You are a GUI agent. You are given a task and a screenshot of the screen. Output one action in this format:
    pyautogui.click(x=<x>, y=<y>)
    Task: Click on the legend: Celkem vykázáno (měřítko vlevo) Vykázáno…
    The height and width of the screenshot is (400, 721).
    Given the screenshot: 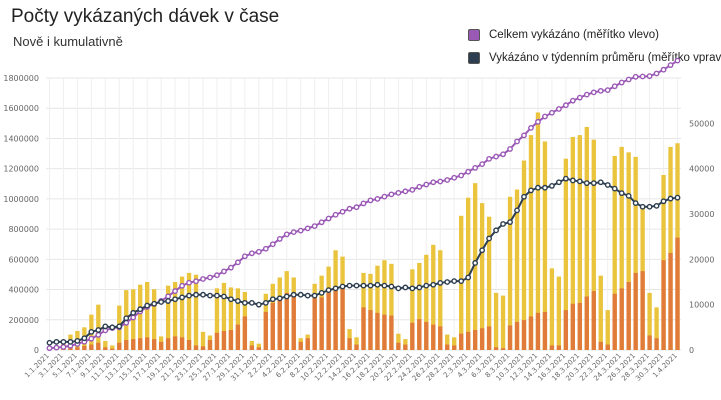 What is the action you would take?
    pyautogui.click(x=594, y=50)
    